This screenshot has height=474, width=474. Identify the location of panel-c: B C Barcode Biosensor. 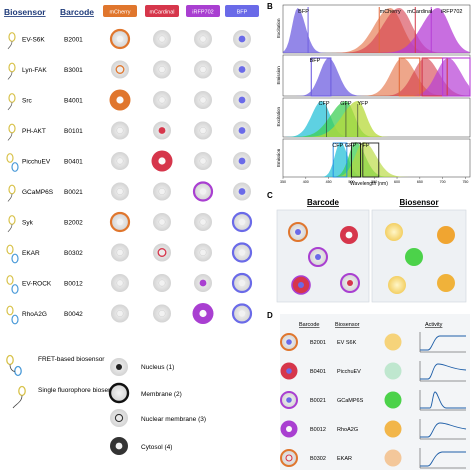
(367, 247).